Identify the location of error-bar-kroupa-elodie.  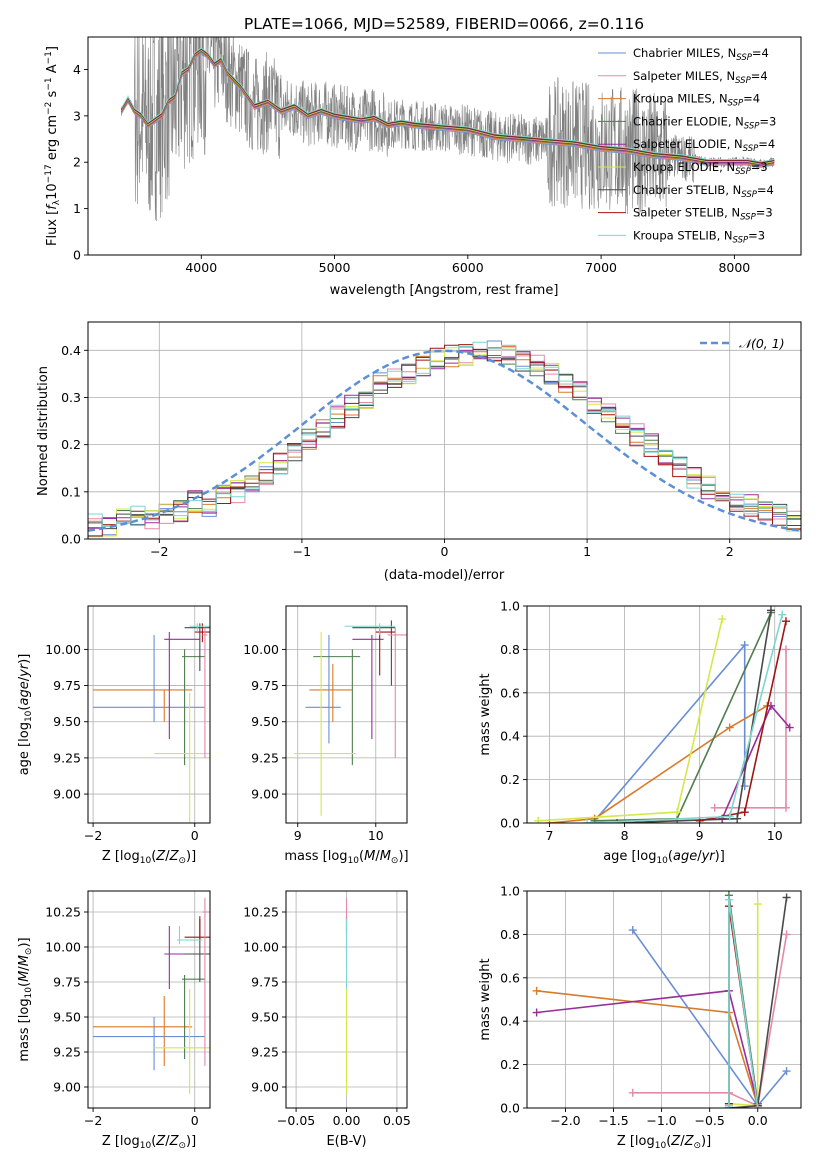
(182, 1041).